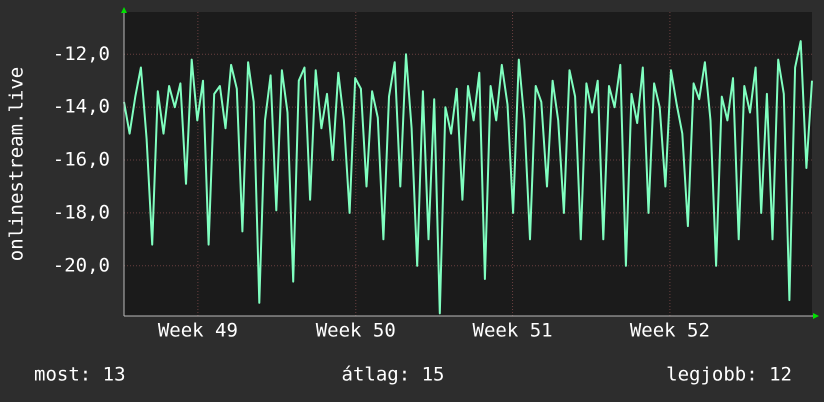  I want to click on stat-average: átlag: 15, so click(393, 375).